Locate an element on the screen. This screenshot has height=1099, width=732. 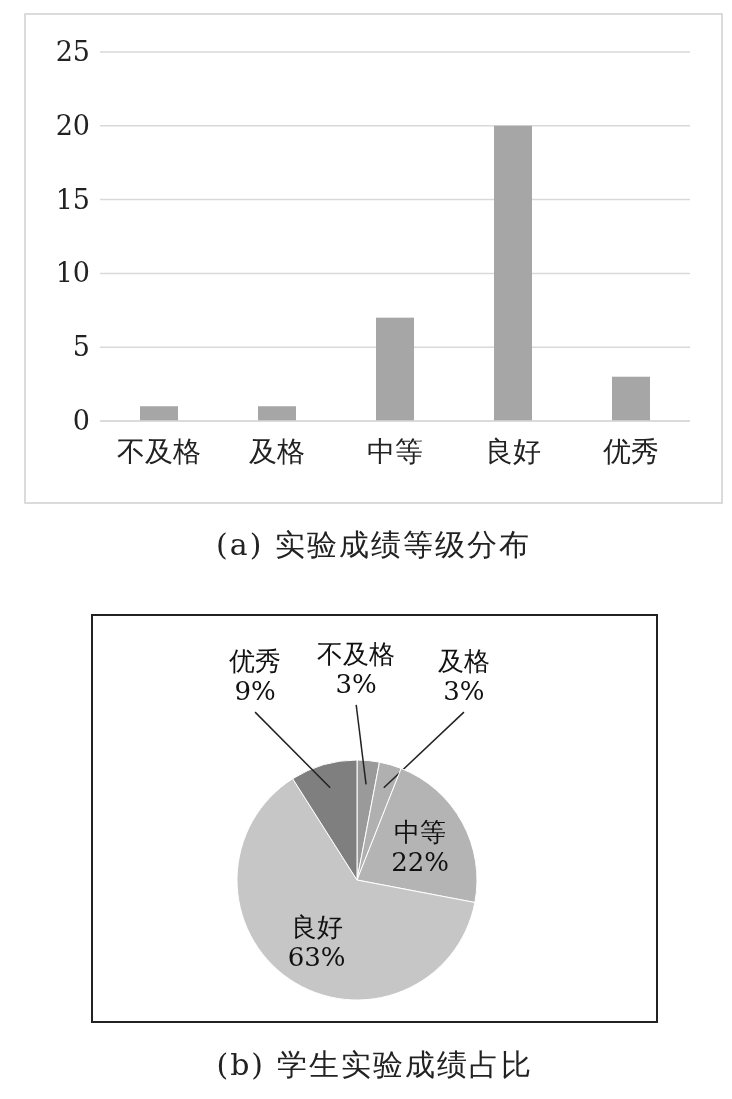
x-tick-label: 优秀 is located at coordinates (631, 451).